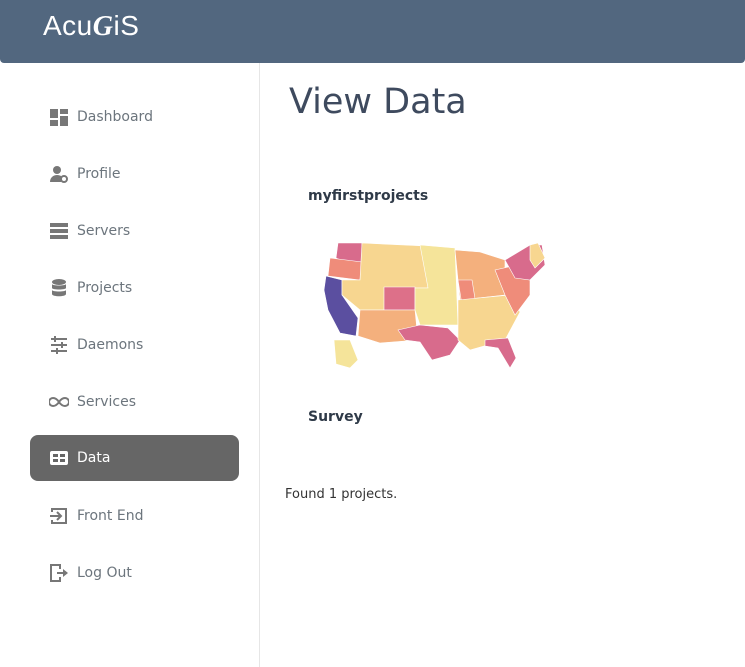  Describe the element at coordinates (134, 174) in the screenshot. I see `sidebar-item-profile: Profile` at that location.